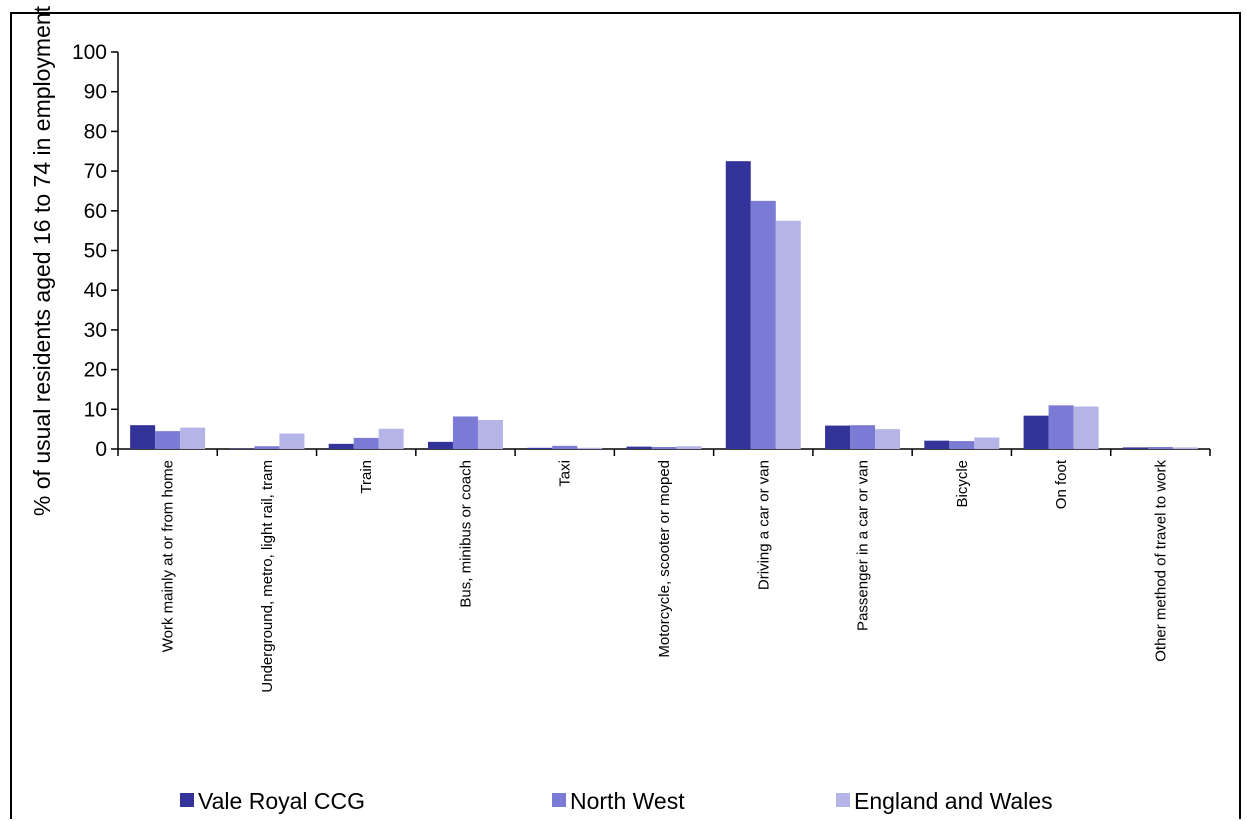 The height and width of the screenshot is (821, 1247). I want to click on x-category-label: Motorcycle, scooter or moped, so click(664, 559).